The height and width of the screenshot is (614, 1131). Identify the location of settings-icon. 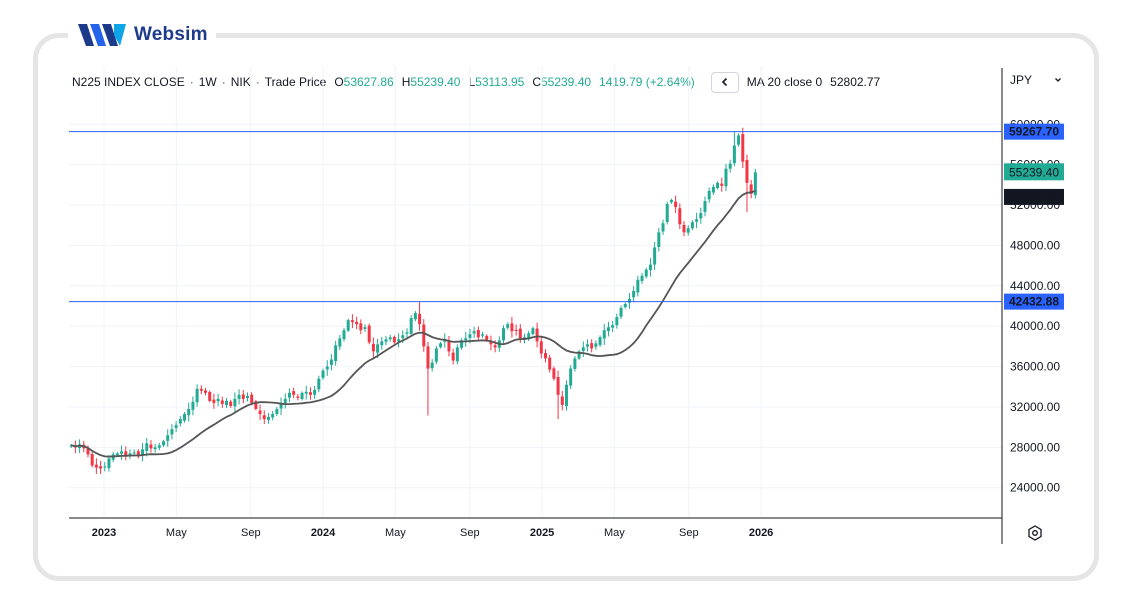
(1035, 533).